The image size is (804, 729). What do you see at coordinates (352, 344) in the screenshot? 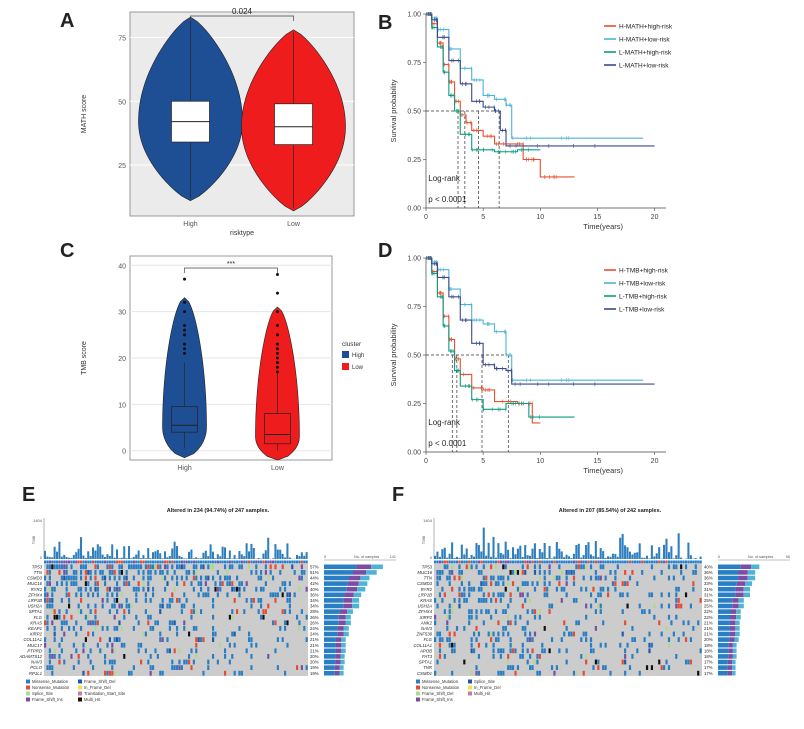
I see `legend-title: cluster` at bounding box center [352, 344].